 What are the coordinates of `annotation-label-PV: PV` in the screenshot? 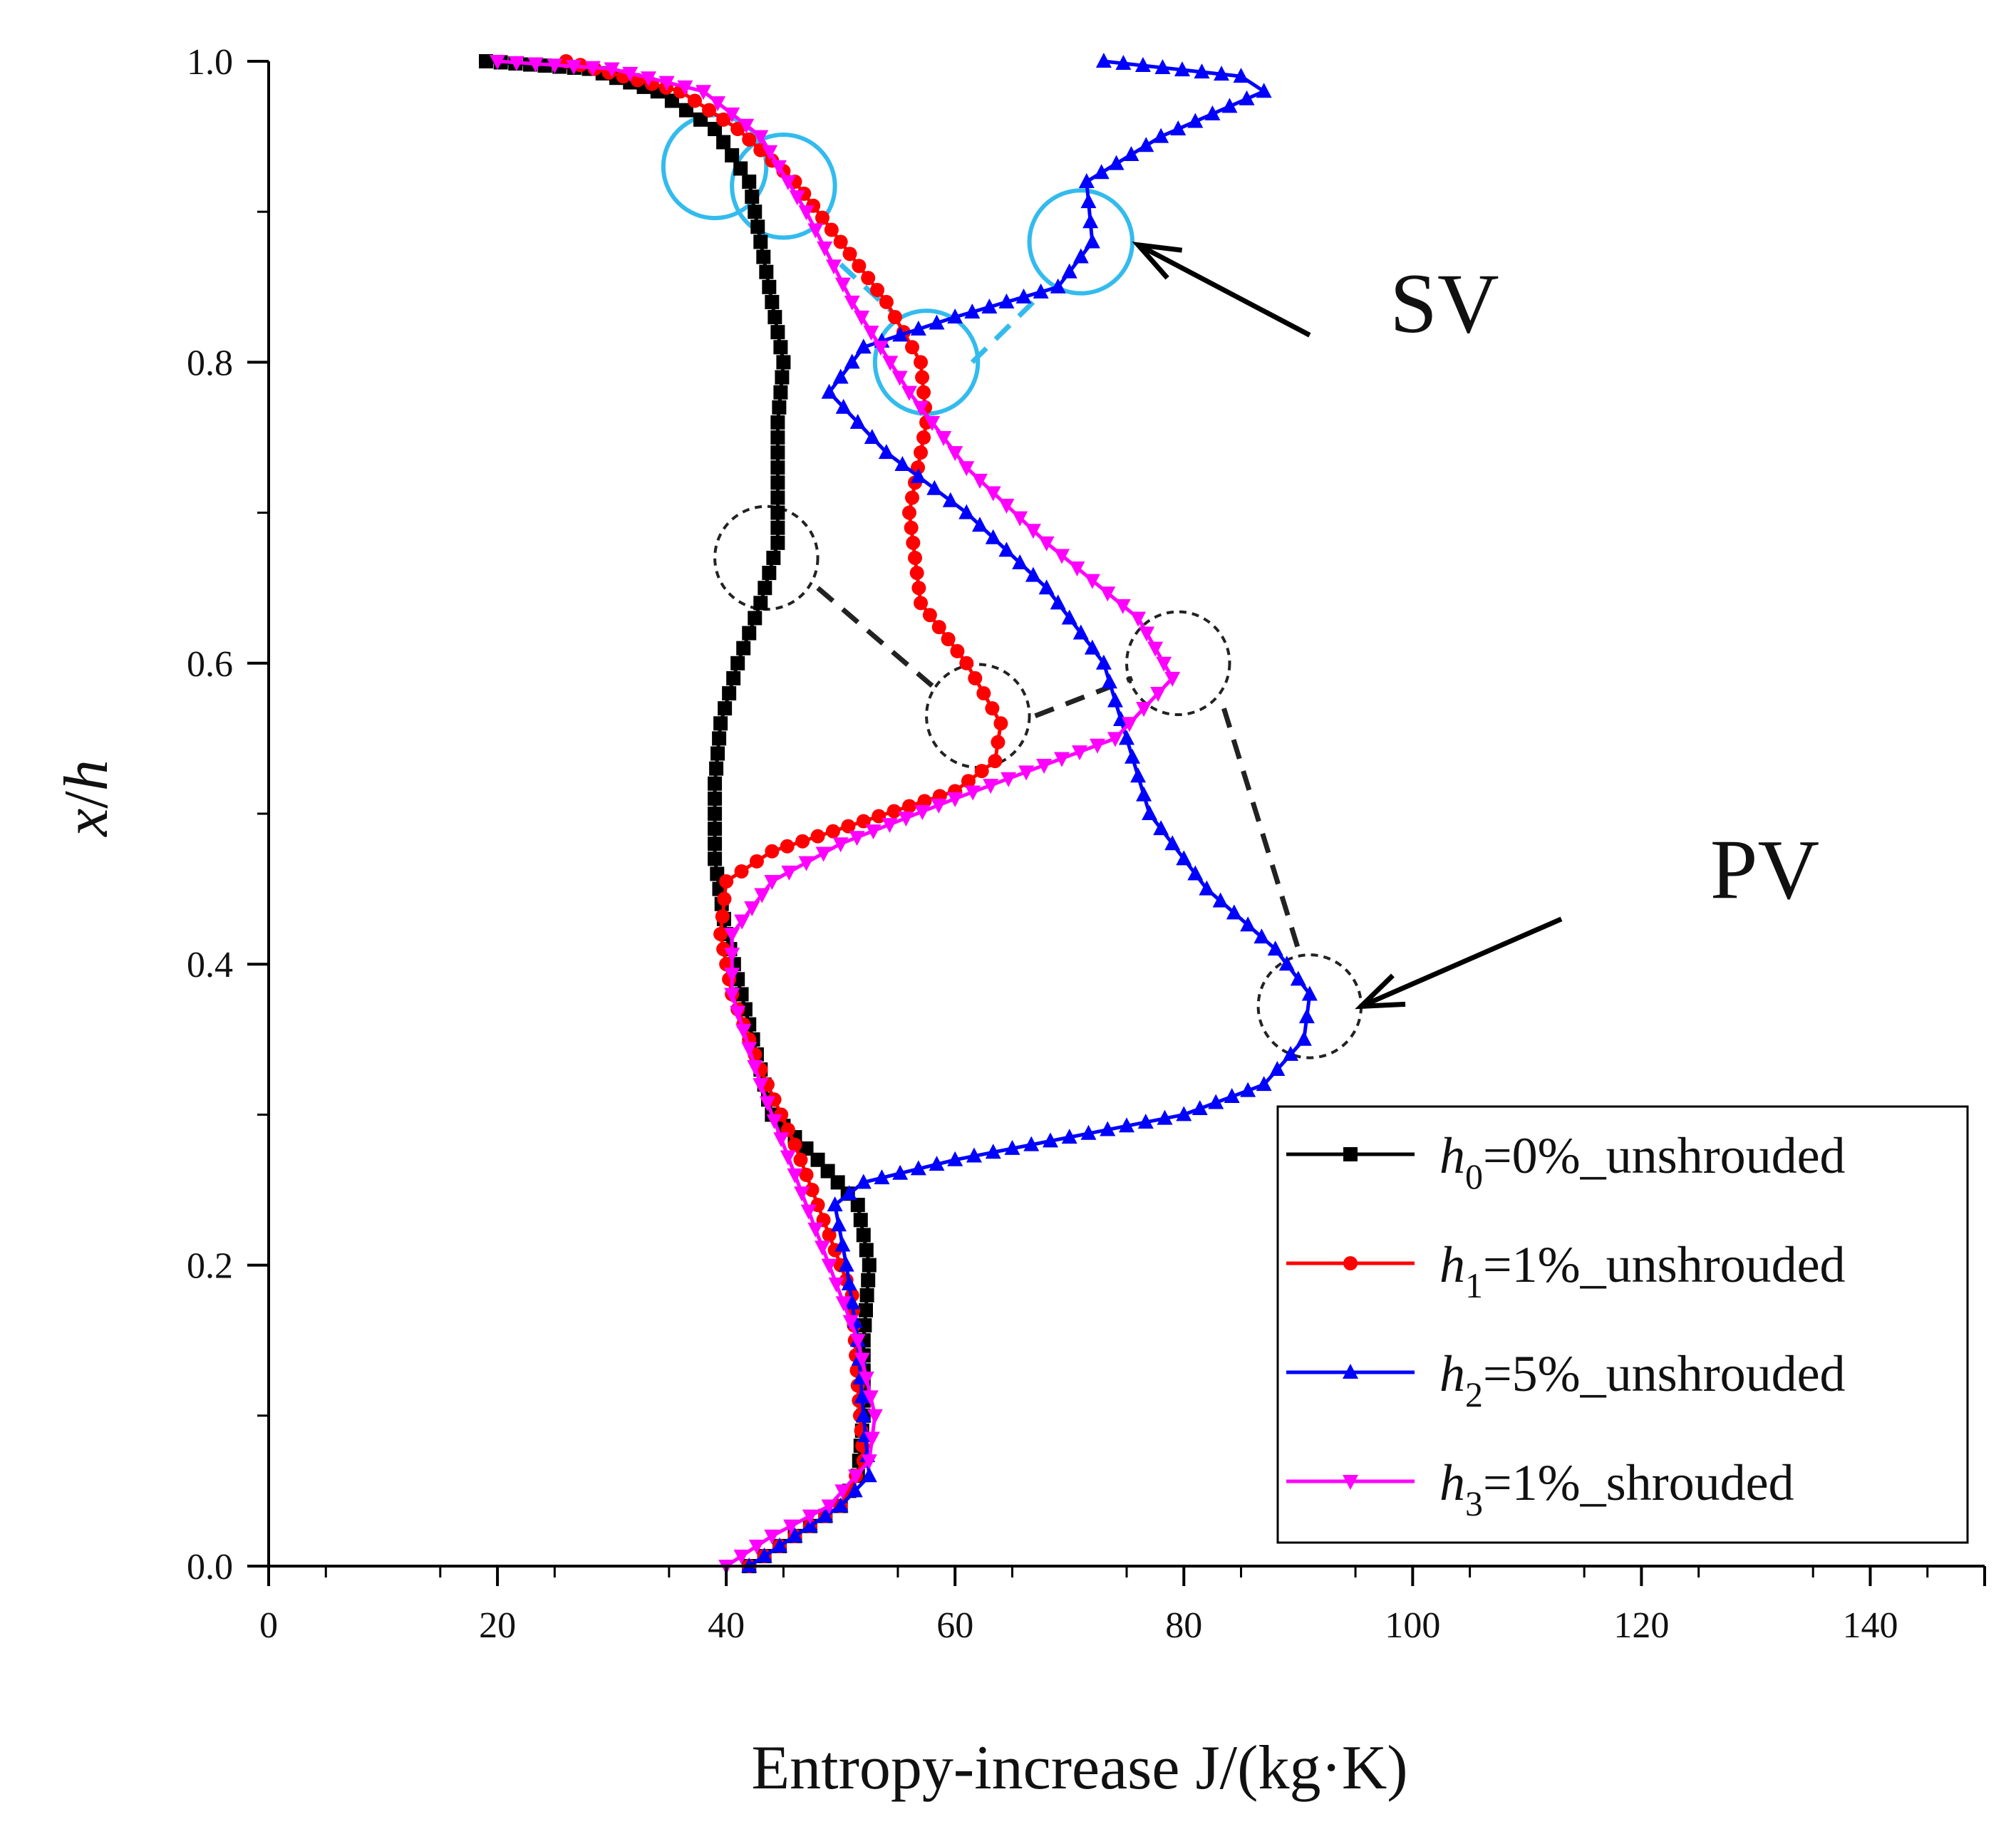 It's located at (1764, 869).